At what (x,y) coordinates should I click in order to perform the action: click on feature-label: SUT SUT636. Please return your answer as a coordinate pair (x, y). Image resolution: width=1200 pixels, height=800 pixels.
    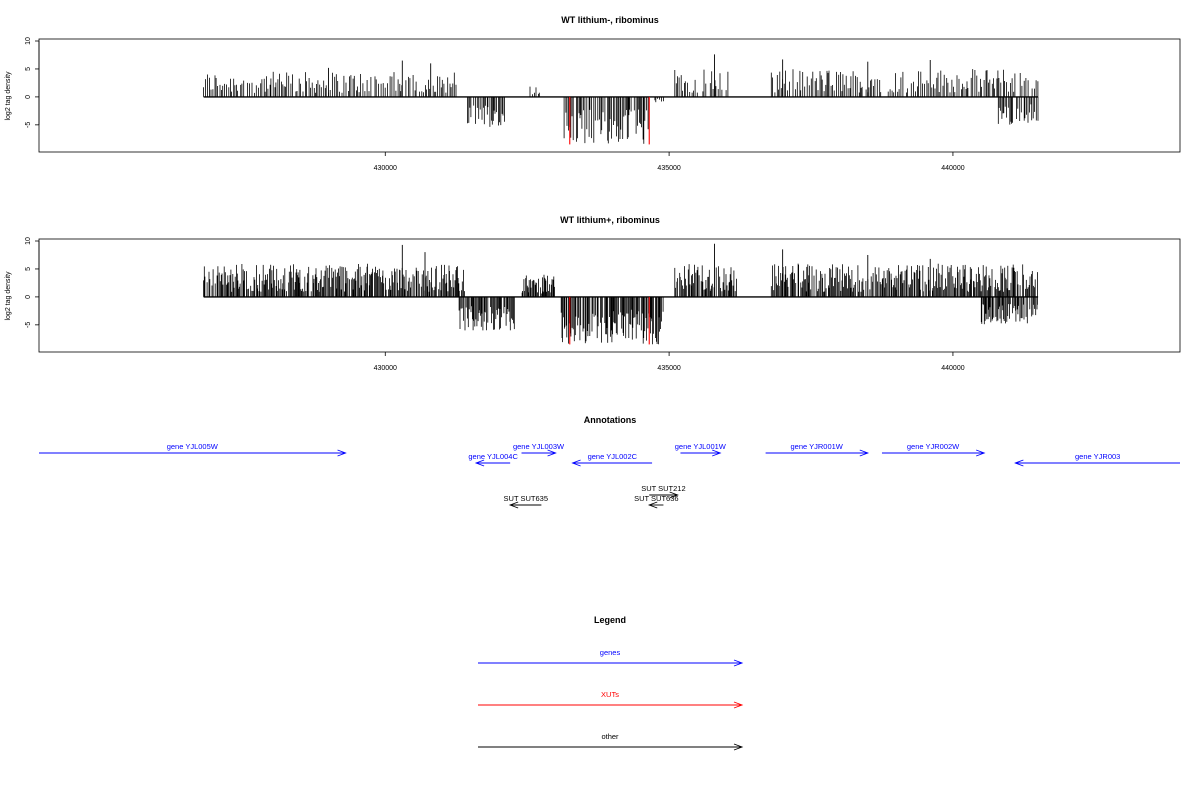
    Looking at the image, I should click on (656, 498).